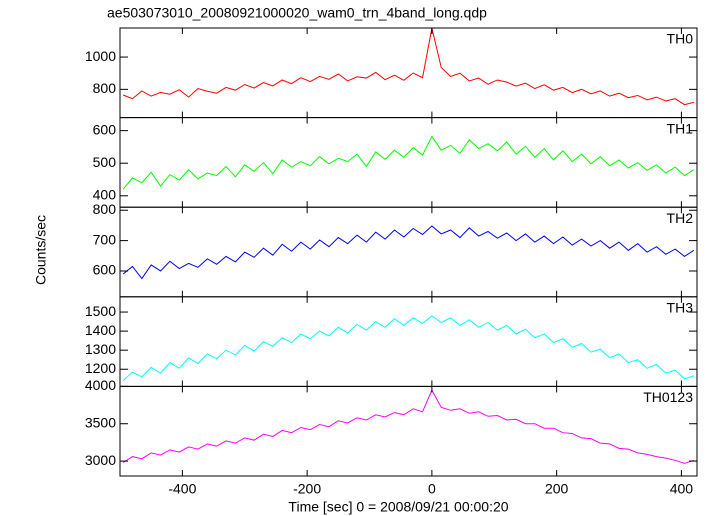 The width and height of the screenshot is (717, 516). Describe the element at coordinates (100, 311) in the screenshot. I see `y-tick-label: 1500` at that location.